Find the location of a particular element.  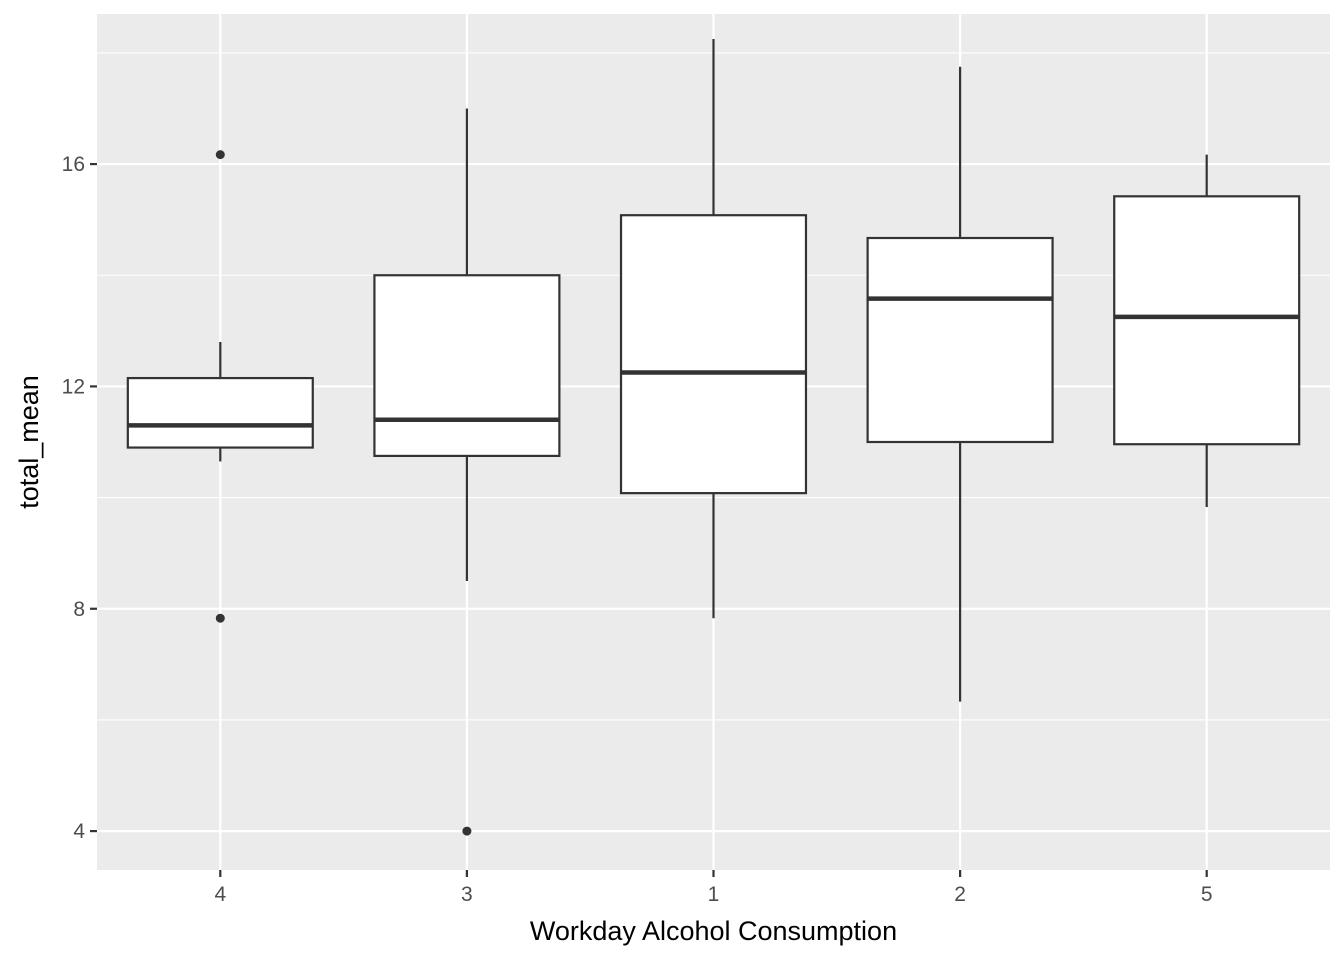

y-tick-label: 8 is located at coordinates (79, 609).